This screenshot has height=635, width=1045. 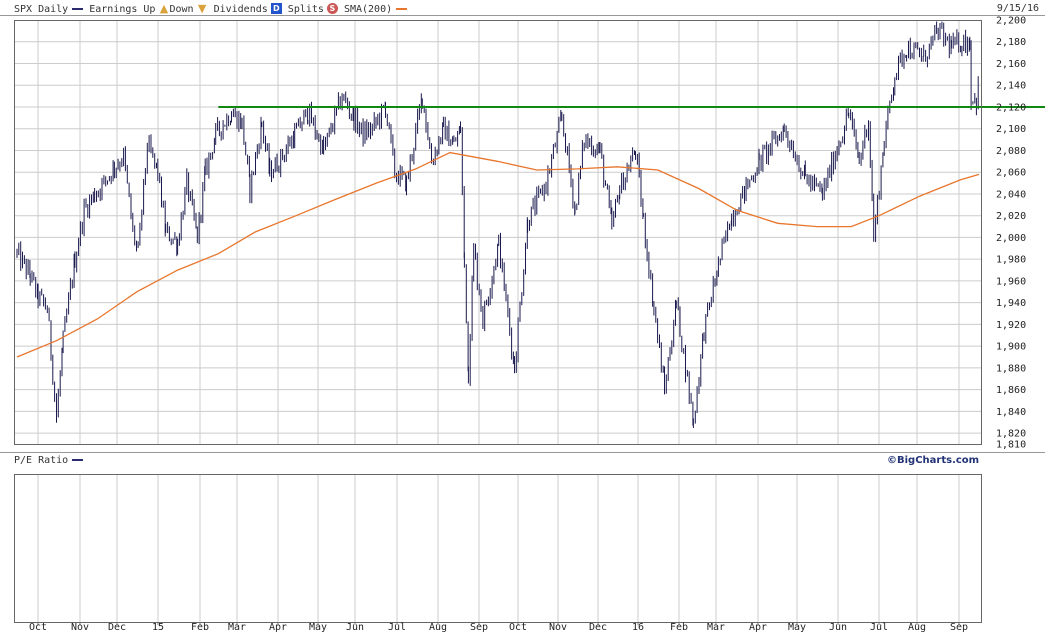 I want to click on down-triangle-icon: ▼, so click(x=202, y=8).